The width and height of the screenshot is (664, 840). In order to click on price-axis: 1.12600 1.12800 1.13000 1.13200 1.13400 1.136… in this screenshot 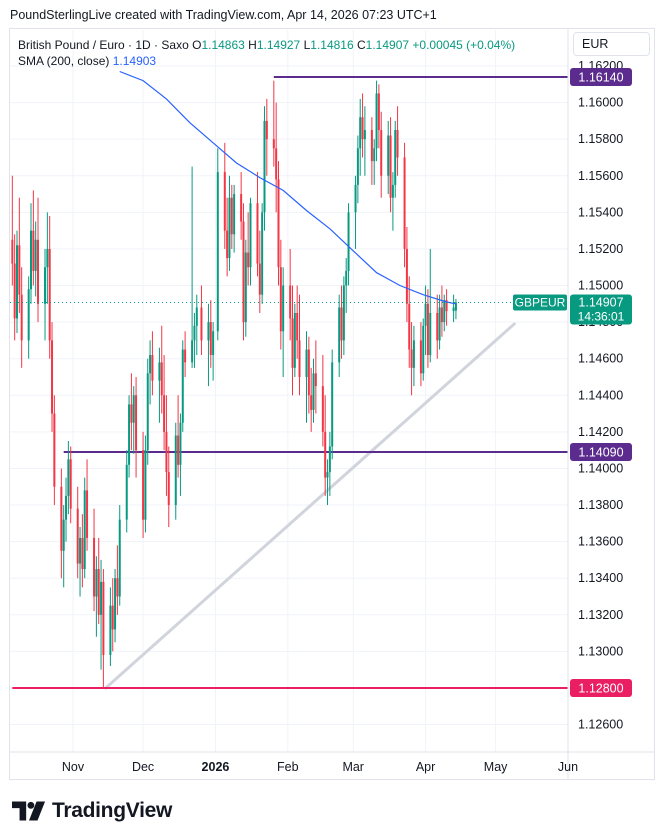, I will do `click(595, 404)`.